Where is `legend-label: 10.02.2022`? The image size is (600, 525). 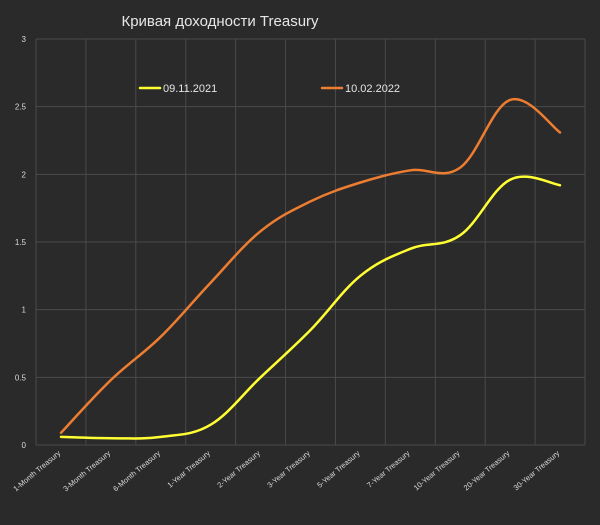 legend-label: 10.02.2022 is located at coordinates (372, 89).